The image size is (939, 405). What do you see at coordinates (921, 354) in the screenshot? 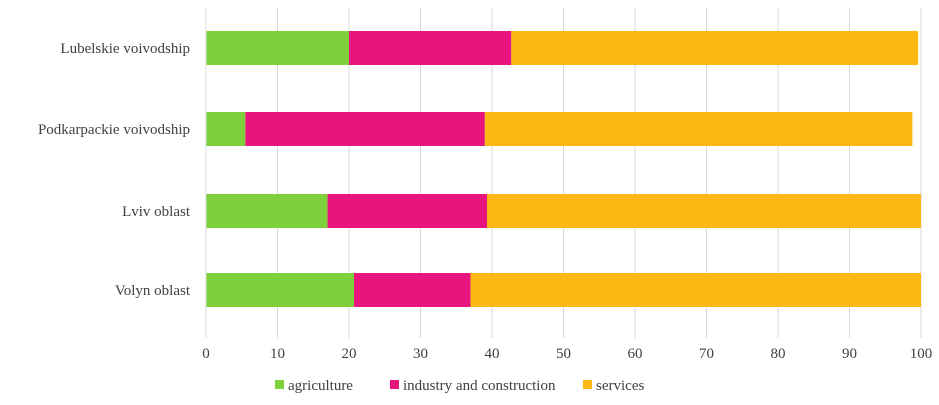
I see `x-tick-label: 100` at bounding box center [921, 354].